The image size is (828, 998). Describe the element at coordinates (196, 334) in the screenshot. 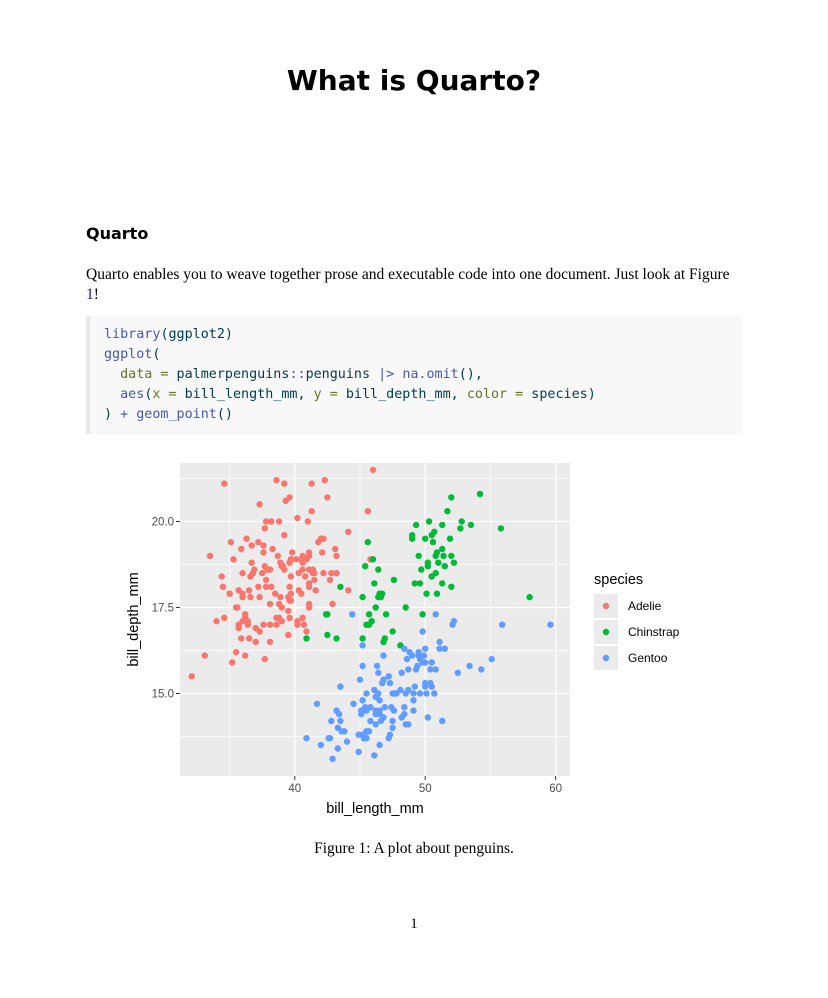

I see `code-token: (ggplot2)` at that location.